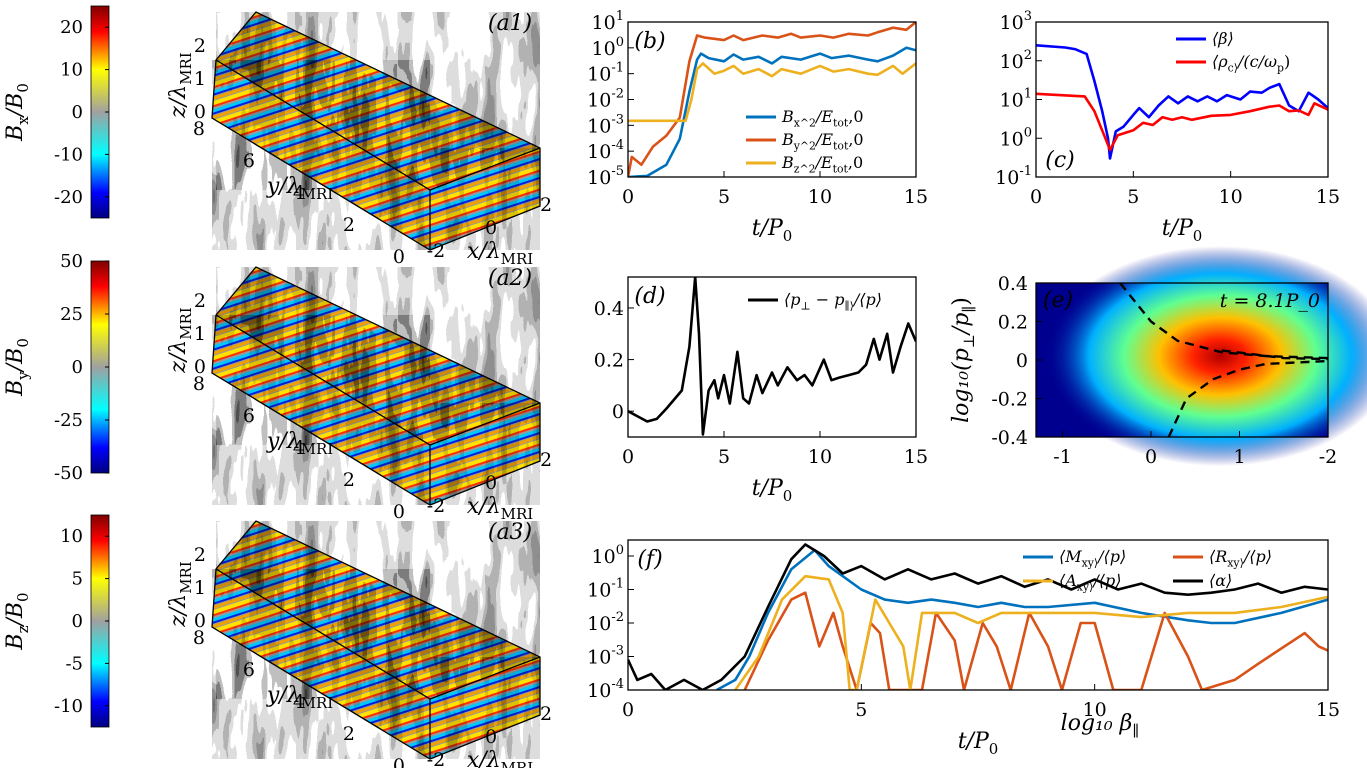 The width and height of the screenshot is (1367, 768). What do you see at coordinates (1280, 67) in the screenshot?
I see `legend-label-sub: p` at bounding box center [1280, 67].